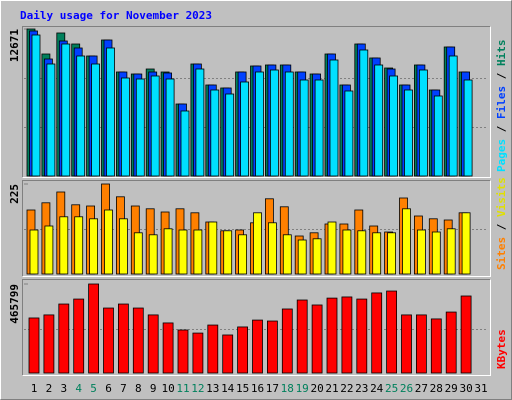  What do you see at coordinates (501, 349) in the screenshot?
I see `legend-entry: KBytes` at bounding box center [501, 349].